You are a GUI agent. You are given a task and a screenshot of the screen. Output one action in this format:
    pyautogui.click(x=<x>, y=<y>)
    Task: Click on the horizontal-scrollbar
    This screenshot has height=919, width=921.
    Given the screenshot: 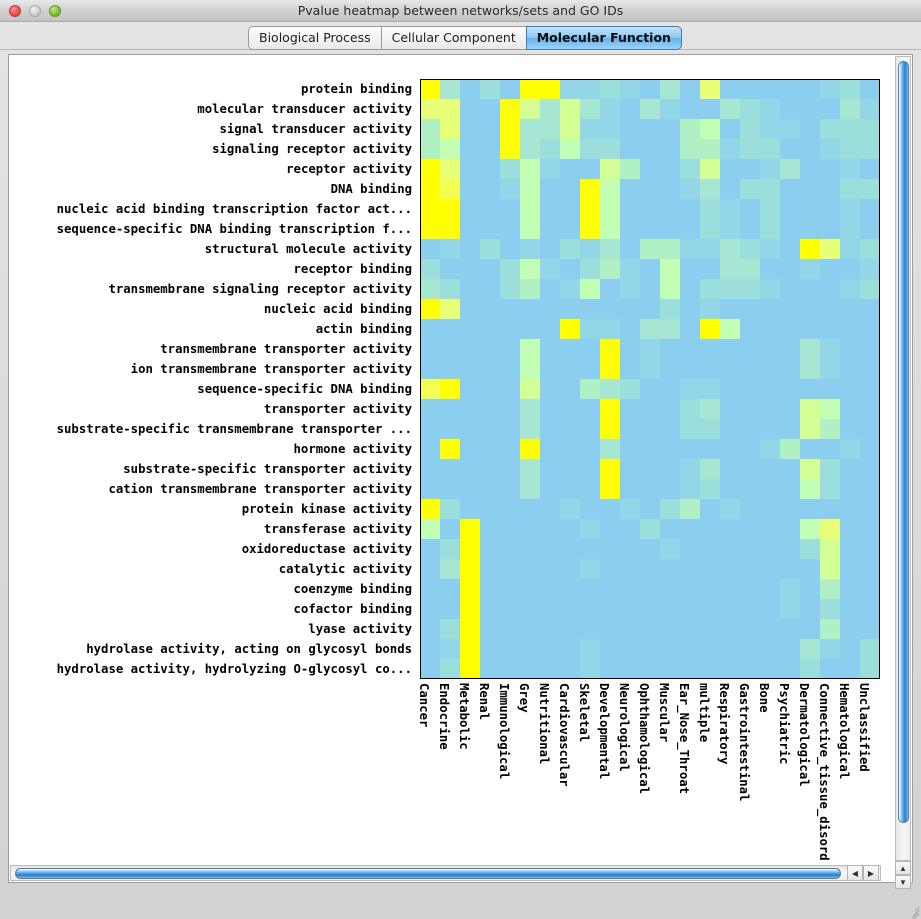 What is the action you would take?
    pyautogui.click(x=445, y=873)
    